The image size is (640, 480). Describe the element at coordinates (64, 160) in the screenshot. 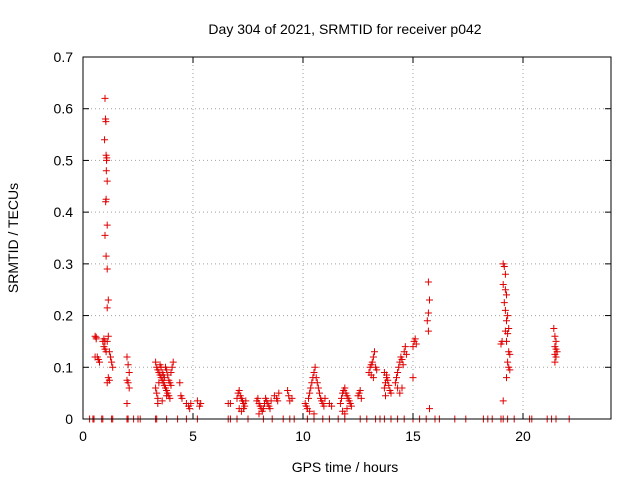

I see `y-tick-label: 0.5` at that location.